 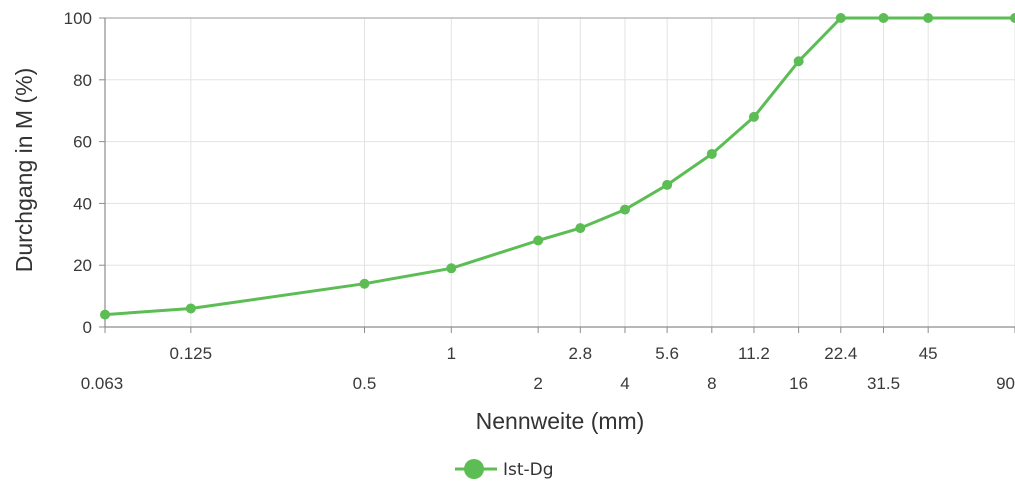 What do you see at coordinates (711, 383) in the screenshot?
I see `x-tick-label: 8` at bounding box center [711, 383].